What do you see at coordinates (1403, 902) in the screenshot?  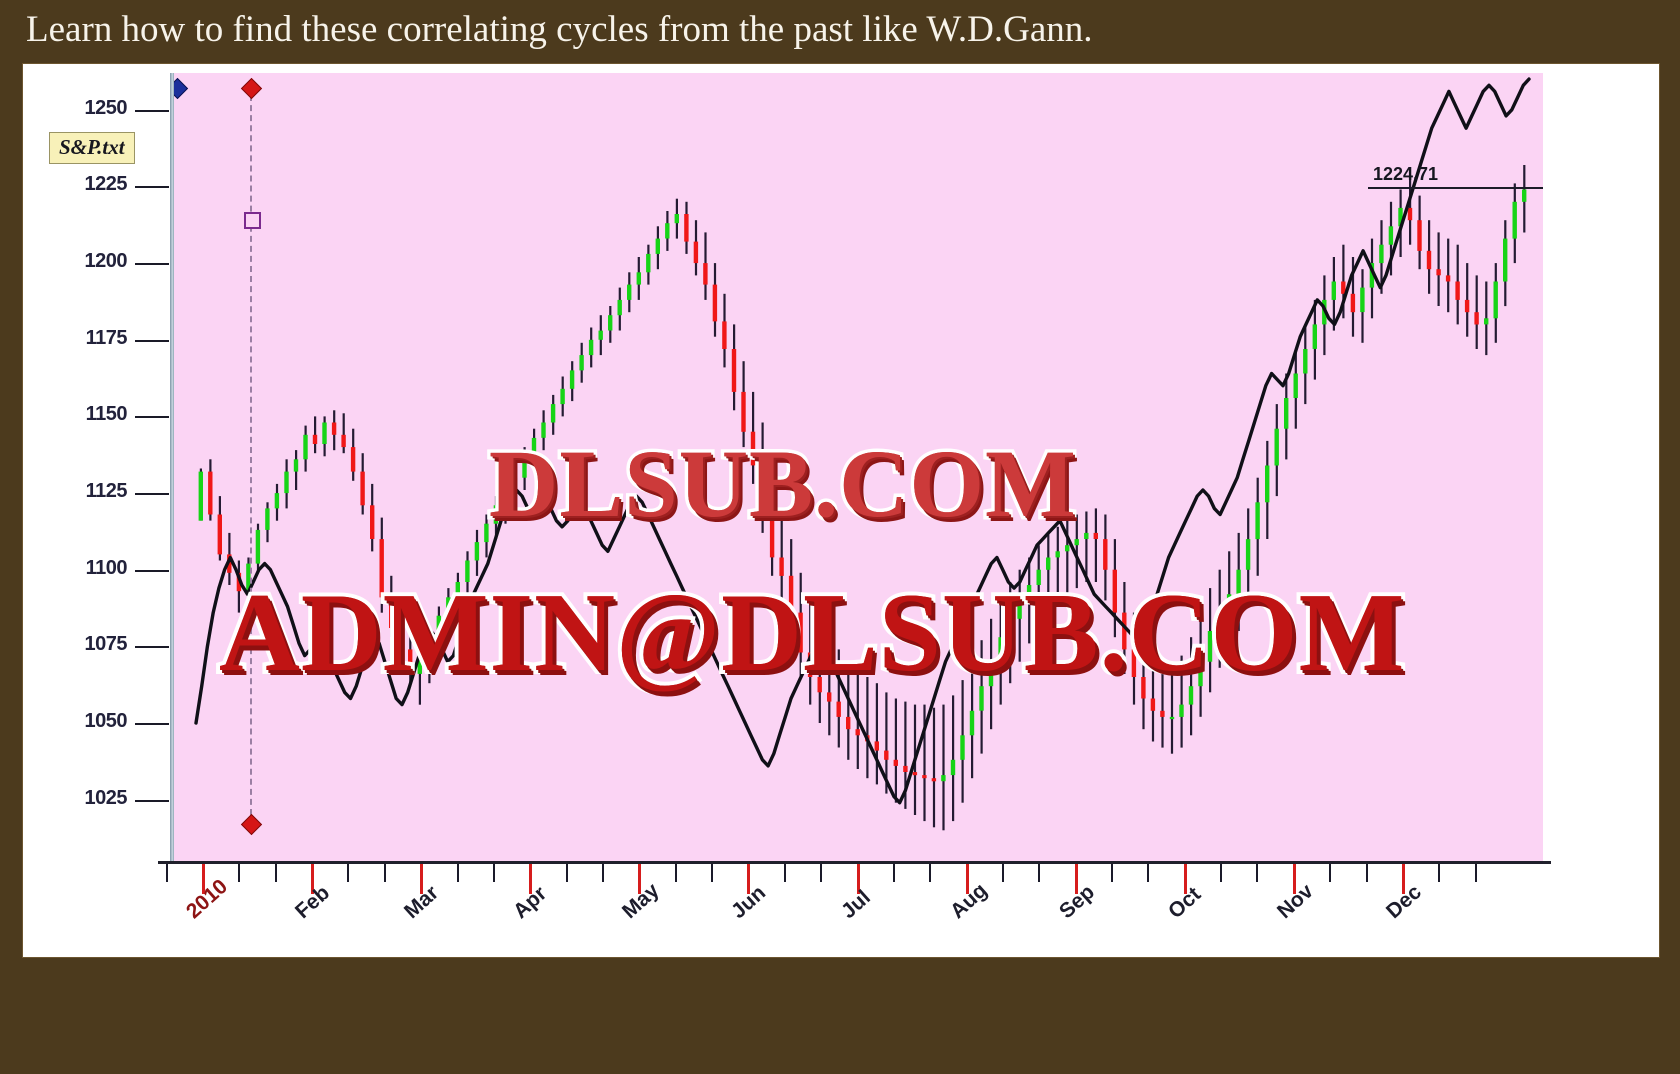 I see `x-axis-label: Dec` at bounding box center [1403, 902].